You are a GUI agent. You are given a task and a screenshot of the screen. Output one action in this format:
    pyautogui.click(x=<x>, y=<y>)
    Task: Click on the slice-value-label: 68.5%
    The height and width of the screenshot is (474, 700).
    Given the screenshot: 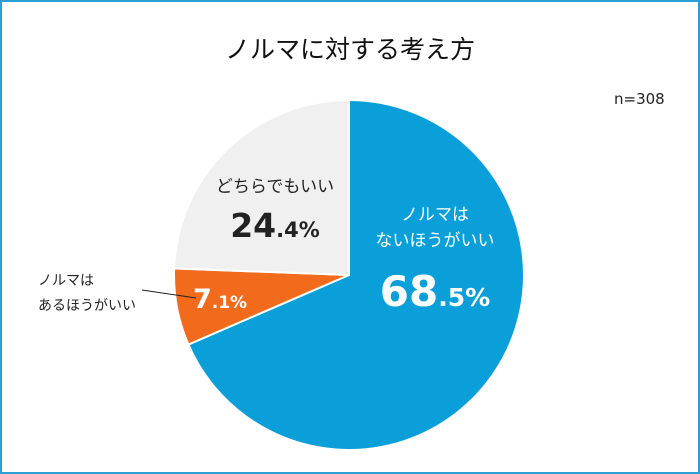 What is the action you would take?
    pyautogui.click(x=435, y=291)
    